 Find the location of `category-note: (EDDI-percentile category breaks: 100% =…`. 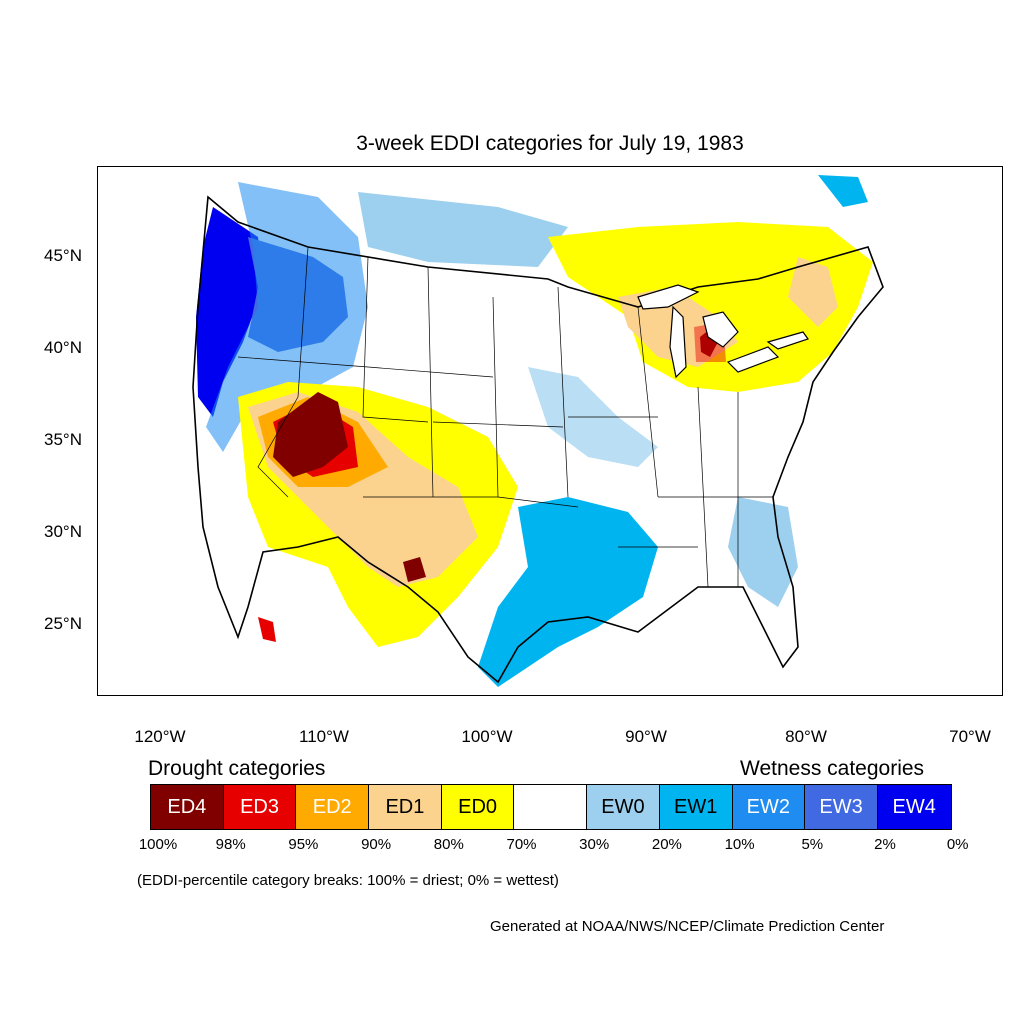

category-note: (EDDI-percentile category breaks: 100% =… is located at coordinates (348, 880).